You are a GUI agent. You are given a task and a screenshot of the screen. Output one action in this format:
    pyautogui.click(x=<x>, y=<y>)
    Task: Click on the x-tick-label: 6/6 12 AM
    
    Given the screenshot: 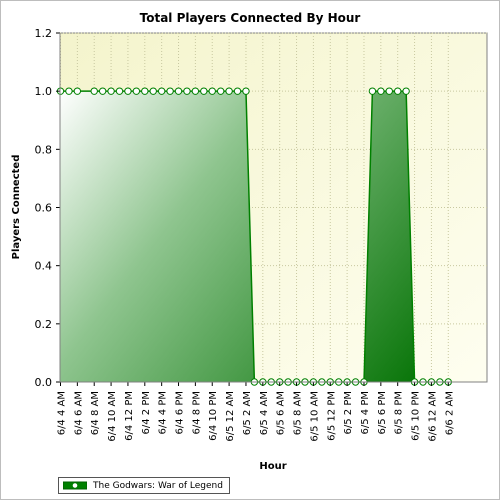 What is the action you would take?
    pyautogui.click(x=432, y=416)
    